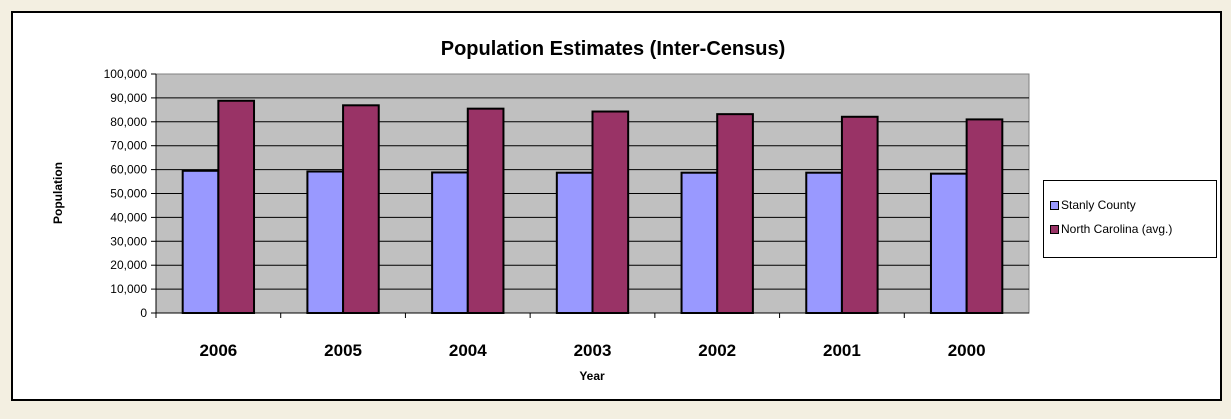 The width and height of the screenshot is (1231, 419). What do you see at coordinates (128, 170) in the screenshot?
I see `y-tick-label: 60,000` at bounding box center [128, 170].